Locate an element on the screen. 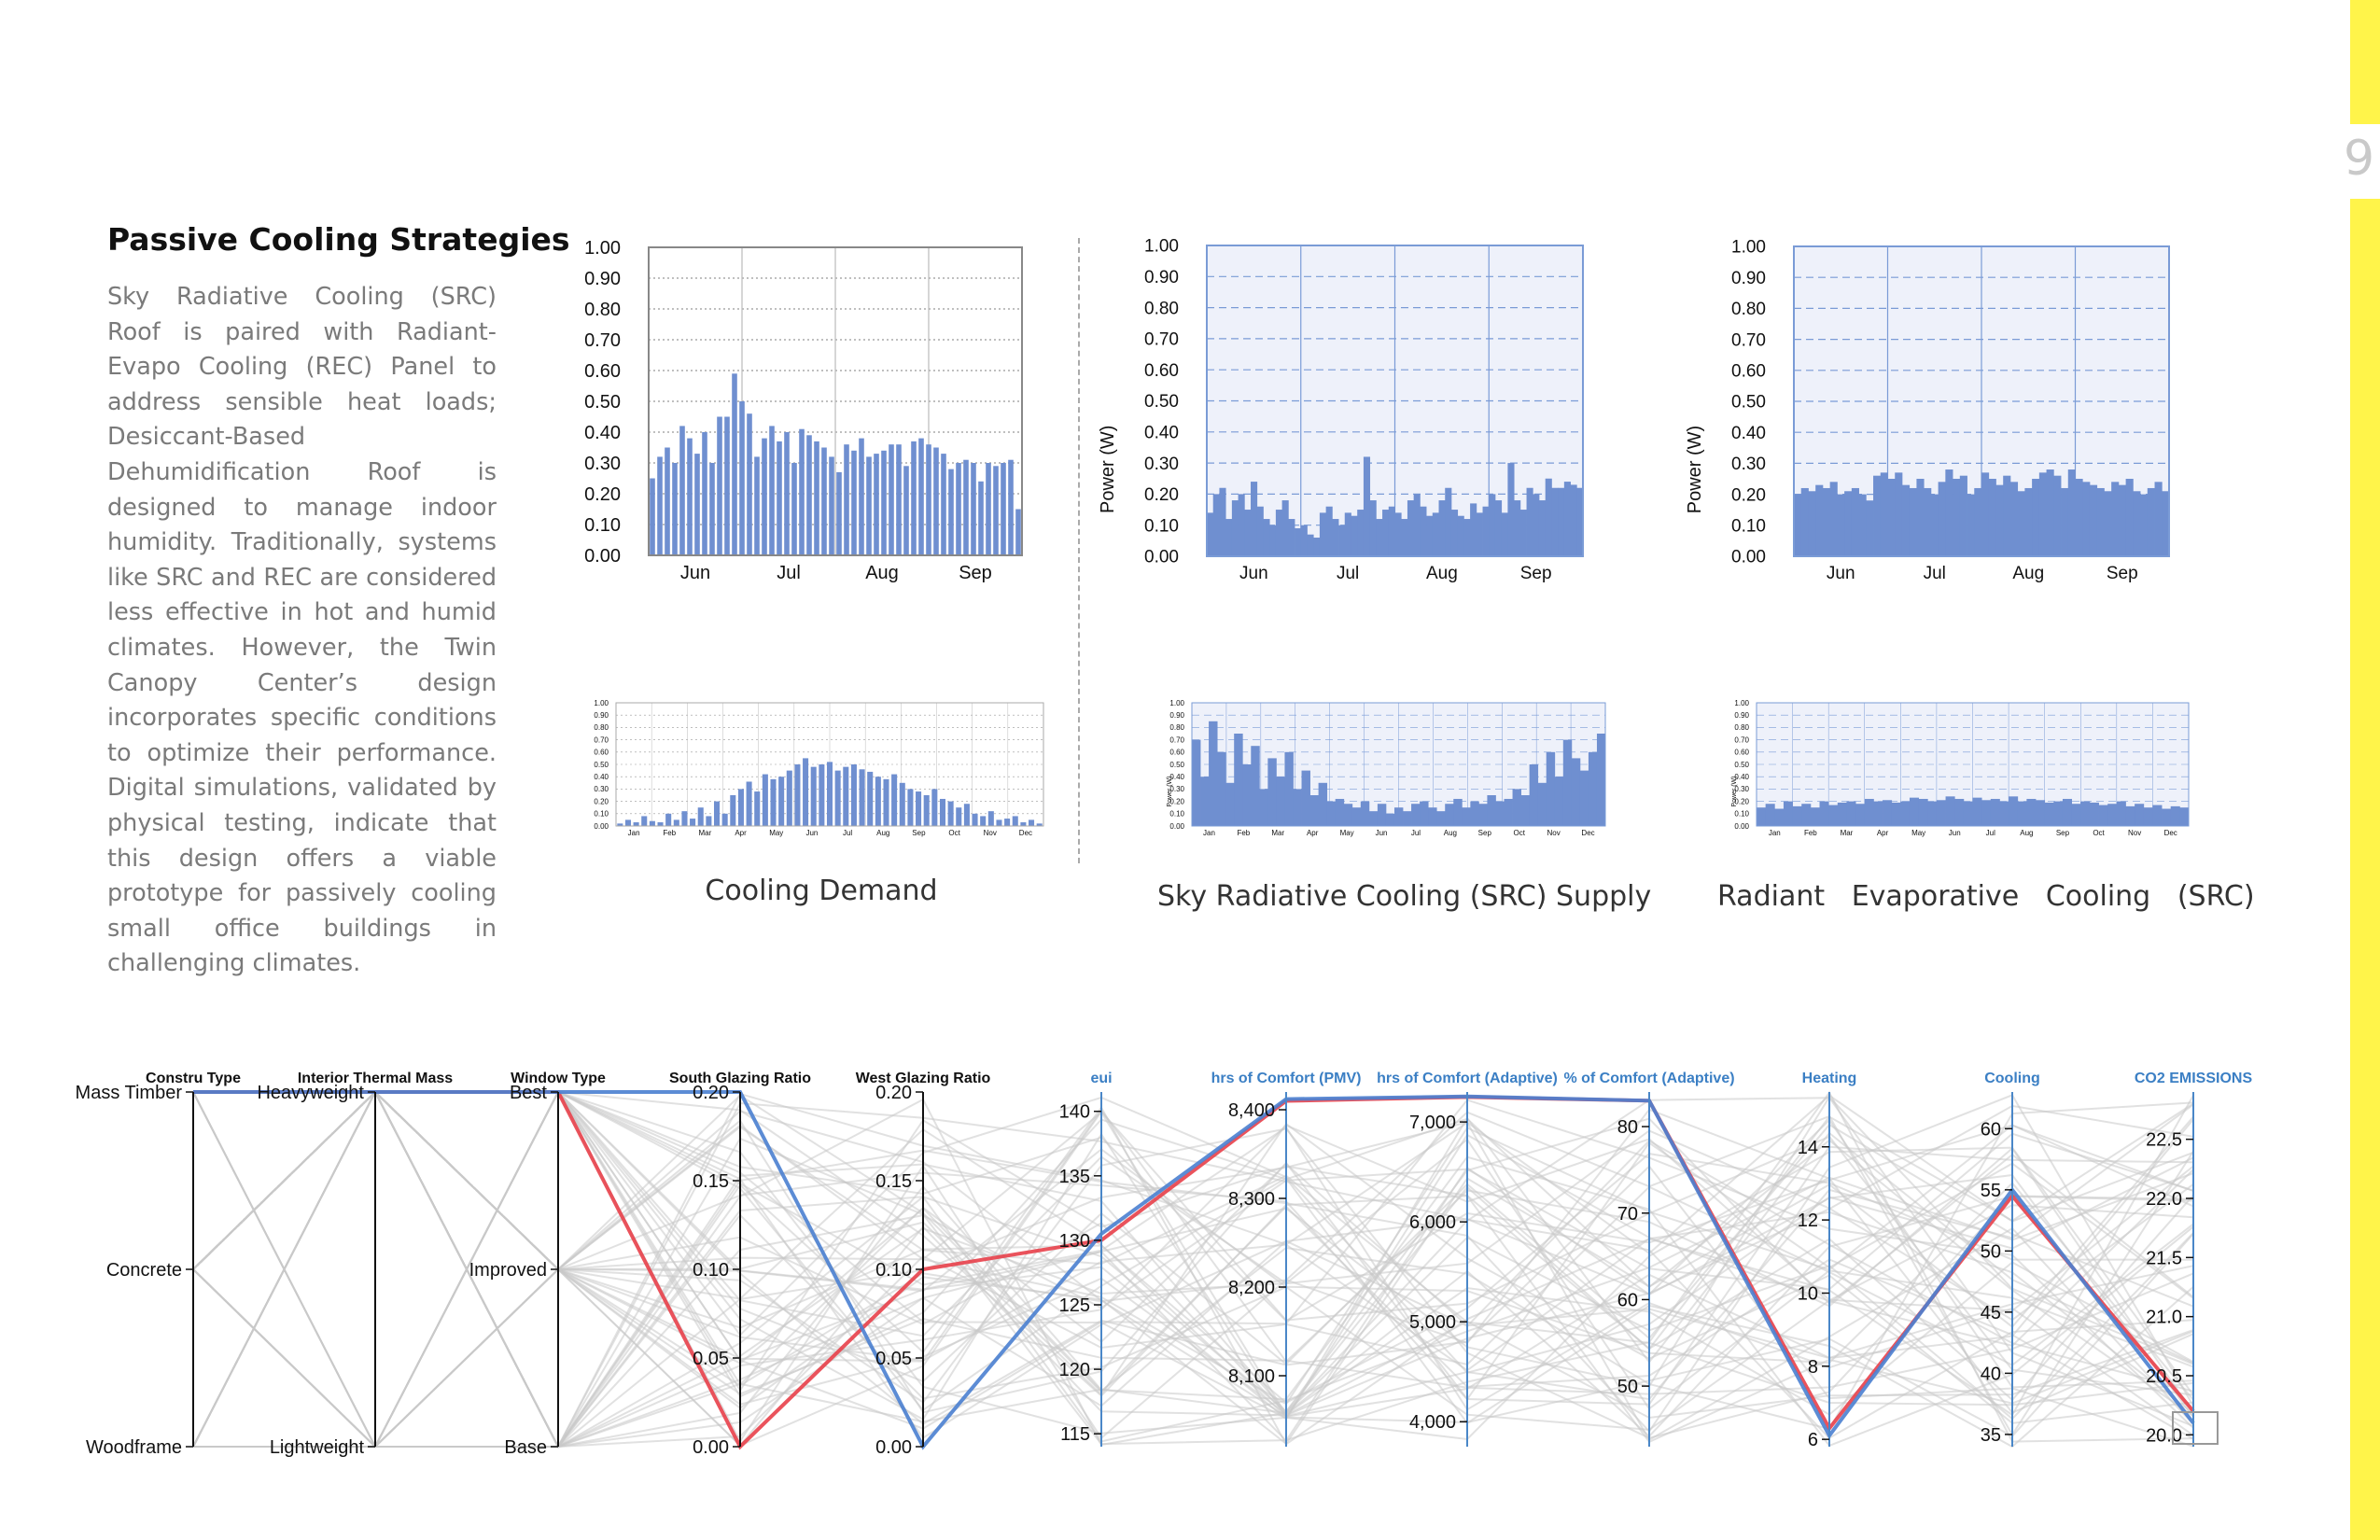 This screenshot has height=1540, width=2380. pc-tick-label: 0.15 is located at coordinates (893, 1181).